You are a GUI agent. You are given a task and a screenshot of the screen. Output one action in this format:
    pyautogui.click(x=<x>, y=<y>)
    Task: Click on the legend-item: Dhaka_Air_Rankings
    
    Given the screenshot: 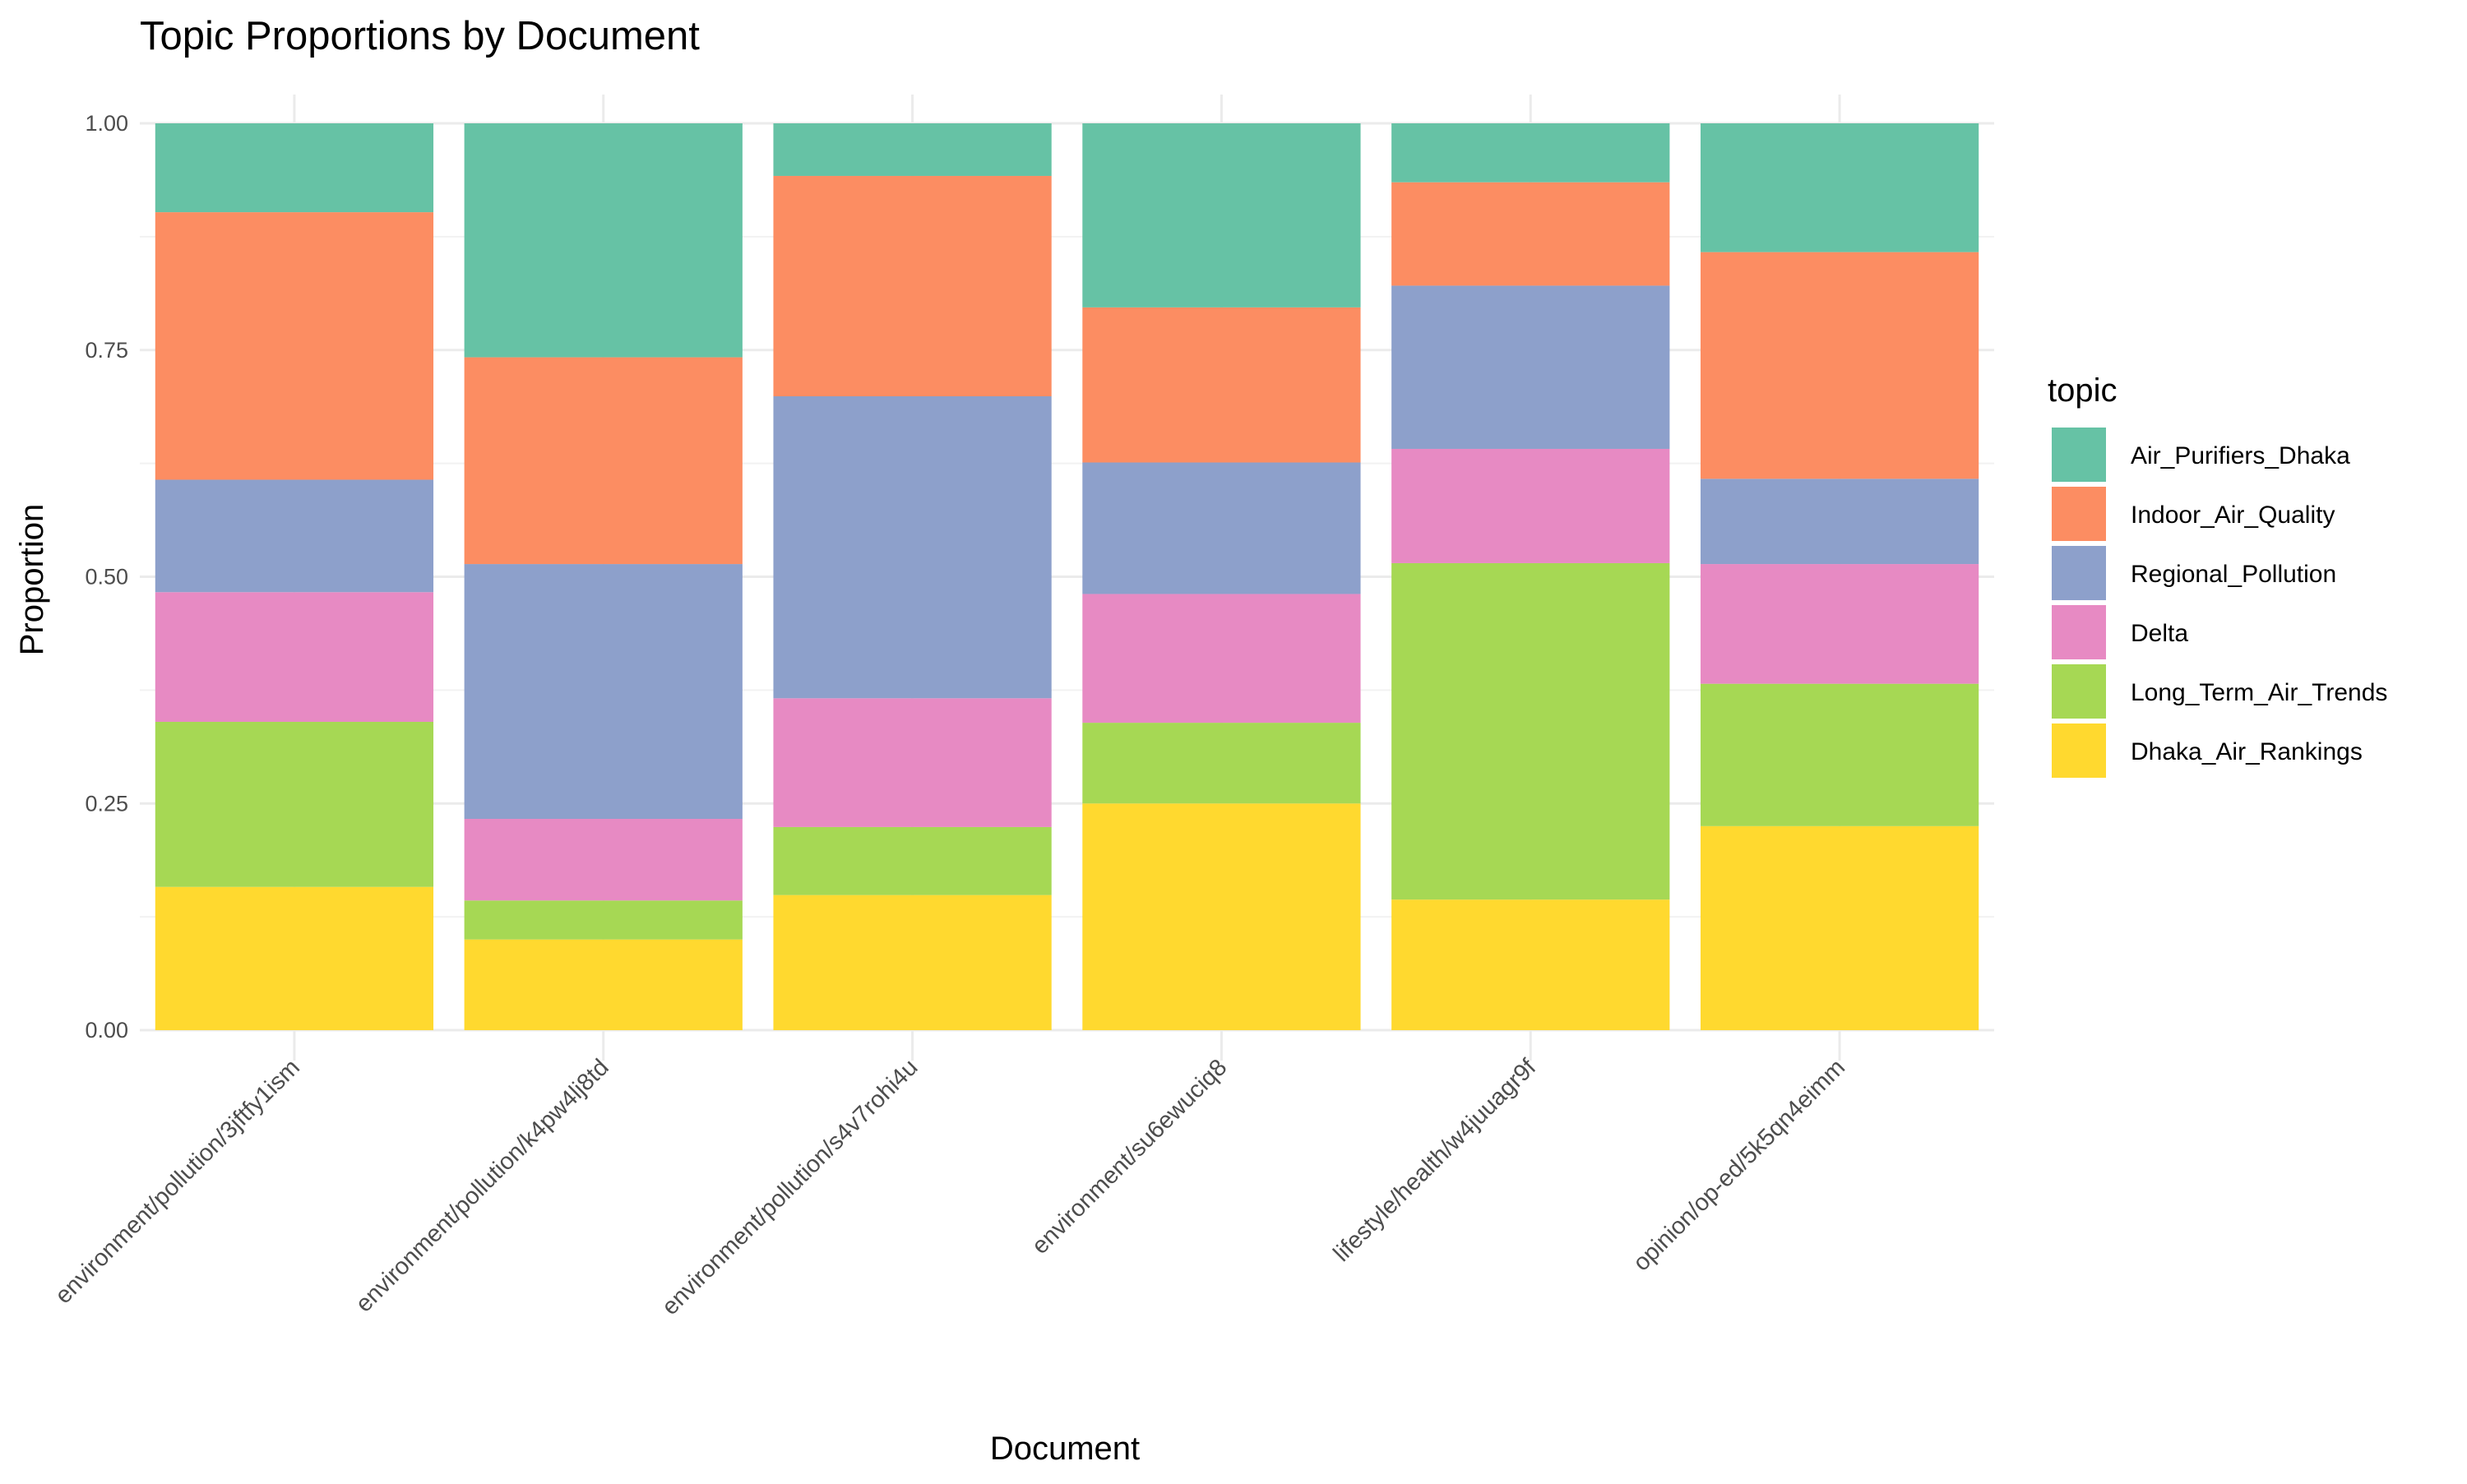 What is the action you would take?
    pyautogui.click(x=2208, y=751)
    